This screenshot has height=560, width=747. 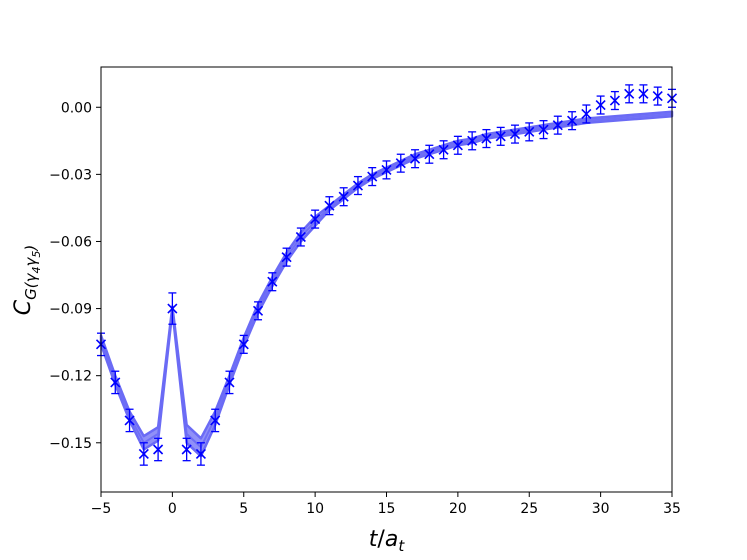 I want to click on x-axis: −5 0 5 10 15 20 25 30 35, so click(x=386, y=504).